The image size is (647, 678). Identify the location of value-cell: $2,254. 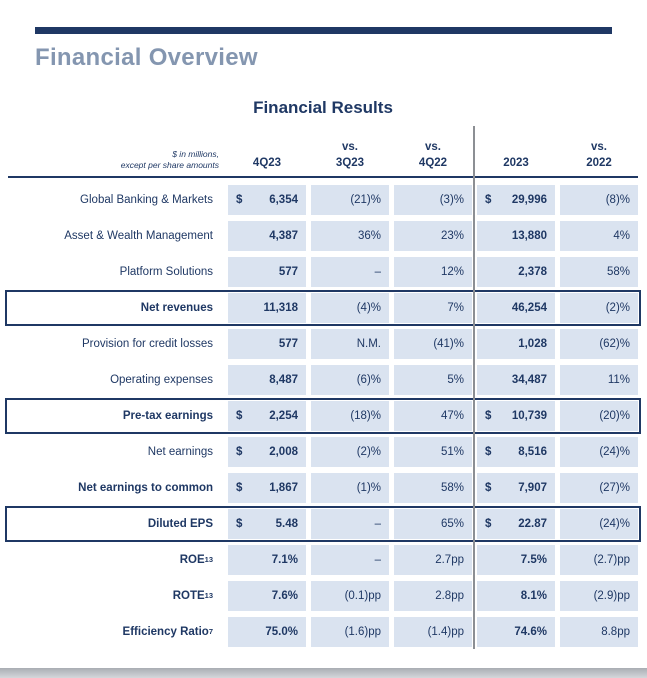
(267, 416).